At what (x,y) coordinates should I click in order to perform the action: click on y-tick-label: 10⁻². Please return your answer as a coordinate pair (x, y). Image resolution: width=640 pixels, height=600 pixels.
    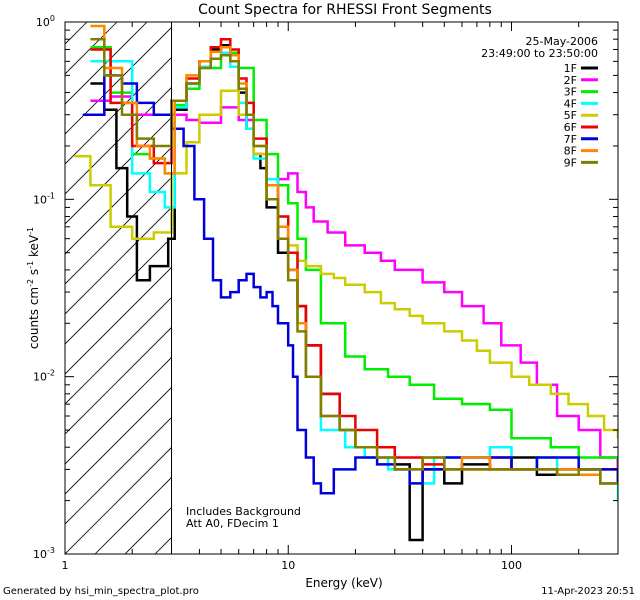
    Looking at the image, I should click on (44, 376).